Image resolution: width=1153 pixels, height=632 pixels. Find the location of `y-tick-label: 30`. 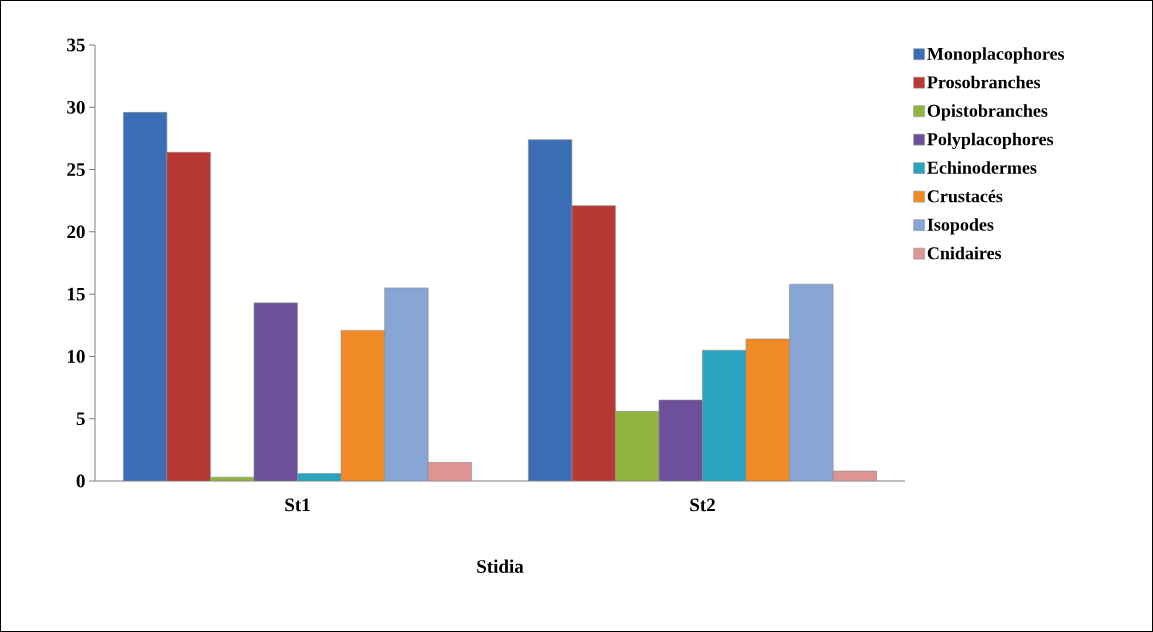

y-tick-label: 30 is located at coordinates (76, 107).